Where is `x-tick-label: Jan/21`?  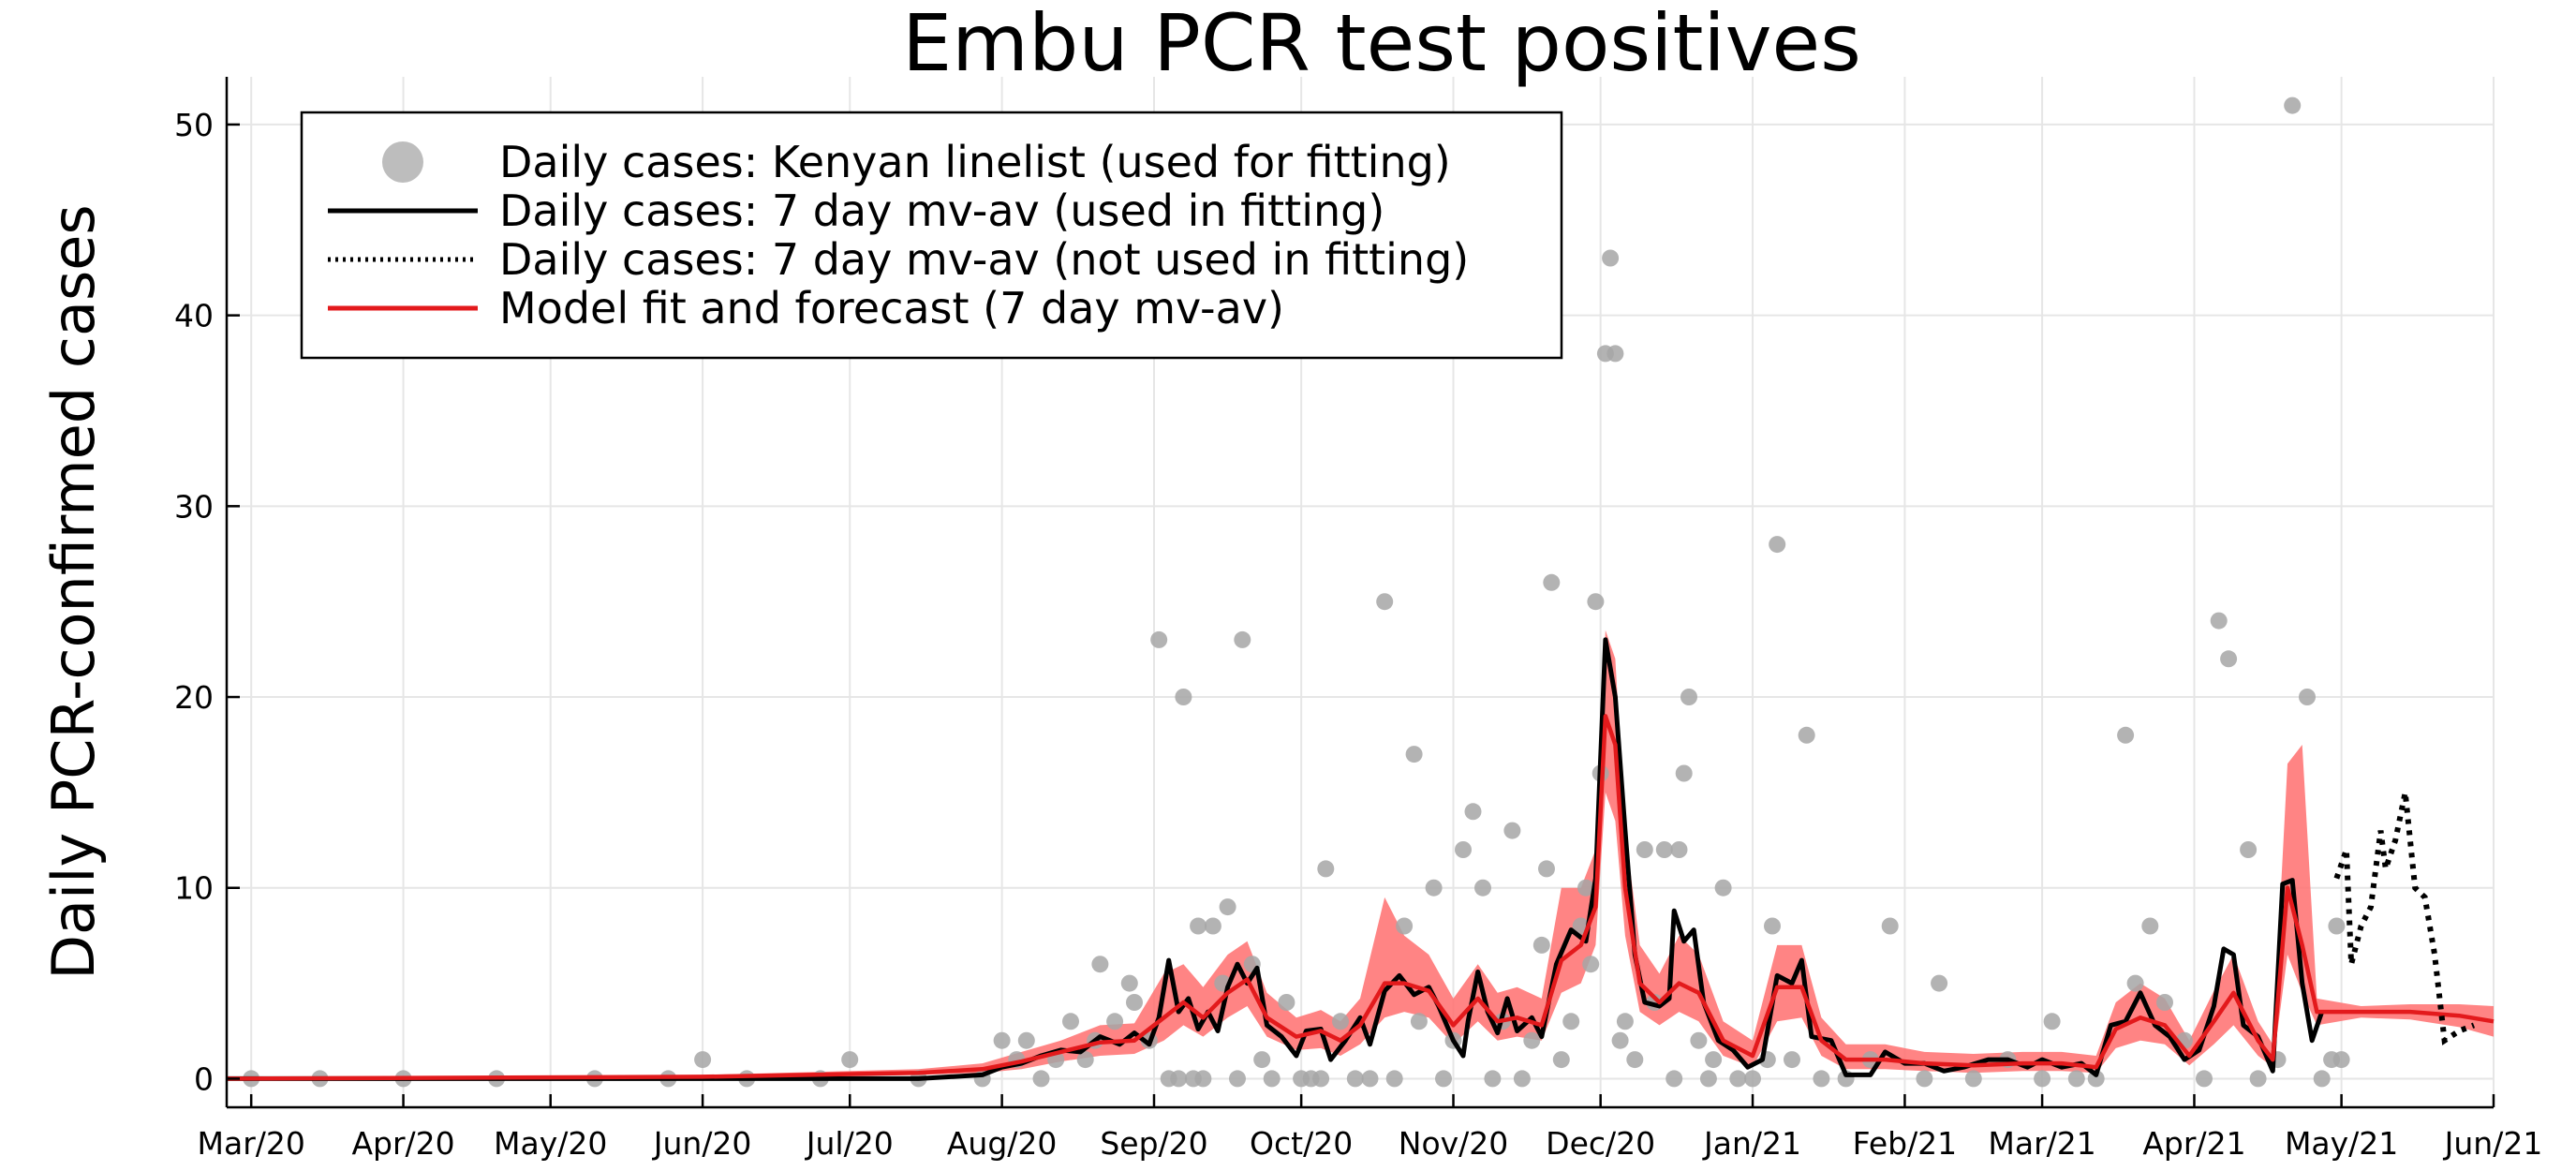
x-tick-label: Jan/21 is located at coordinates (1751, 1143).